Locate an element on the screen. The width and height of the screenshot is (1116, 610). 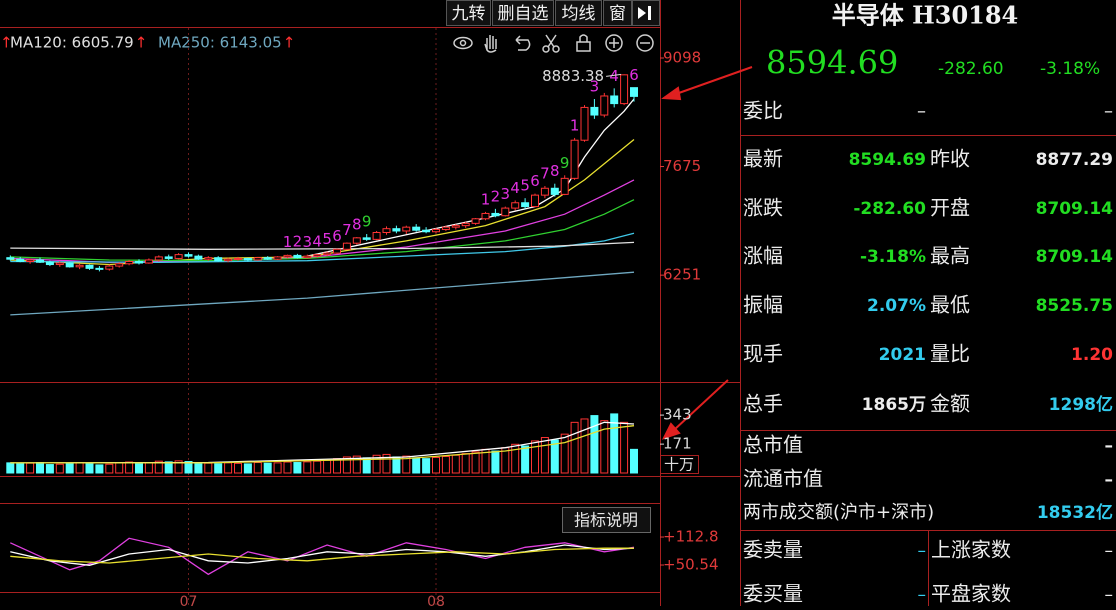
toolbar-button-label: 均线 is located at coordinates (579, 14).